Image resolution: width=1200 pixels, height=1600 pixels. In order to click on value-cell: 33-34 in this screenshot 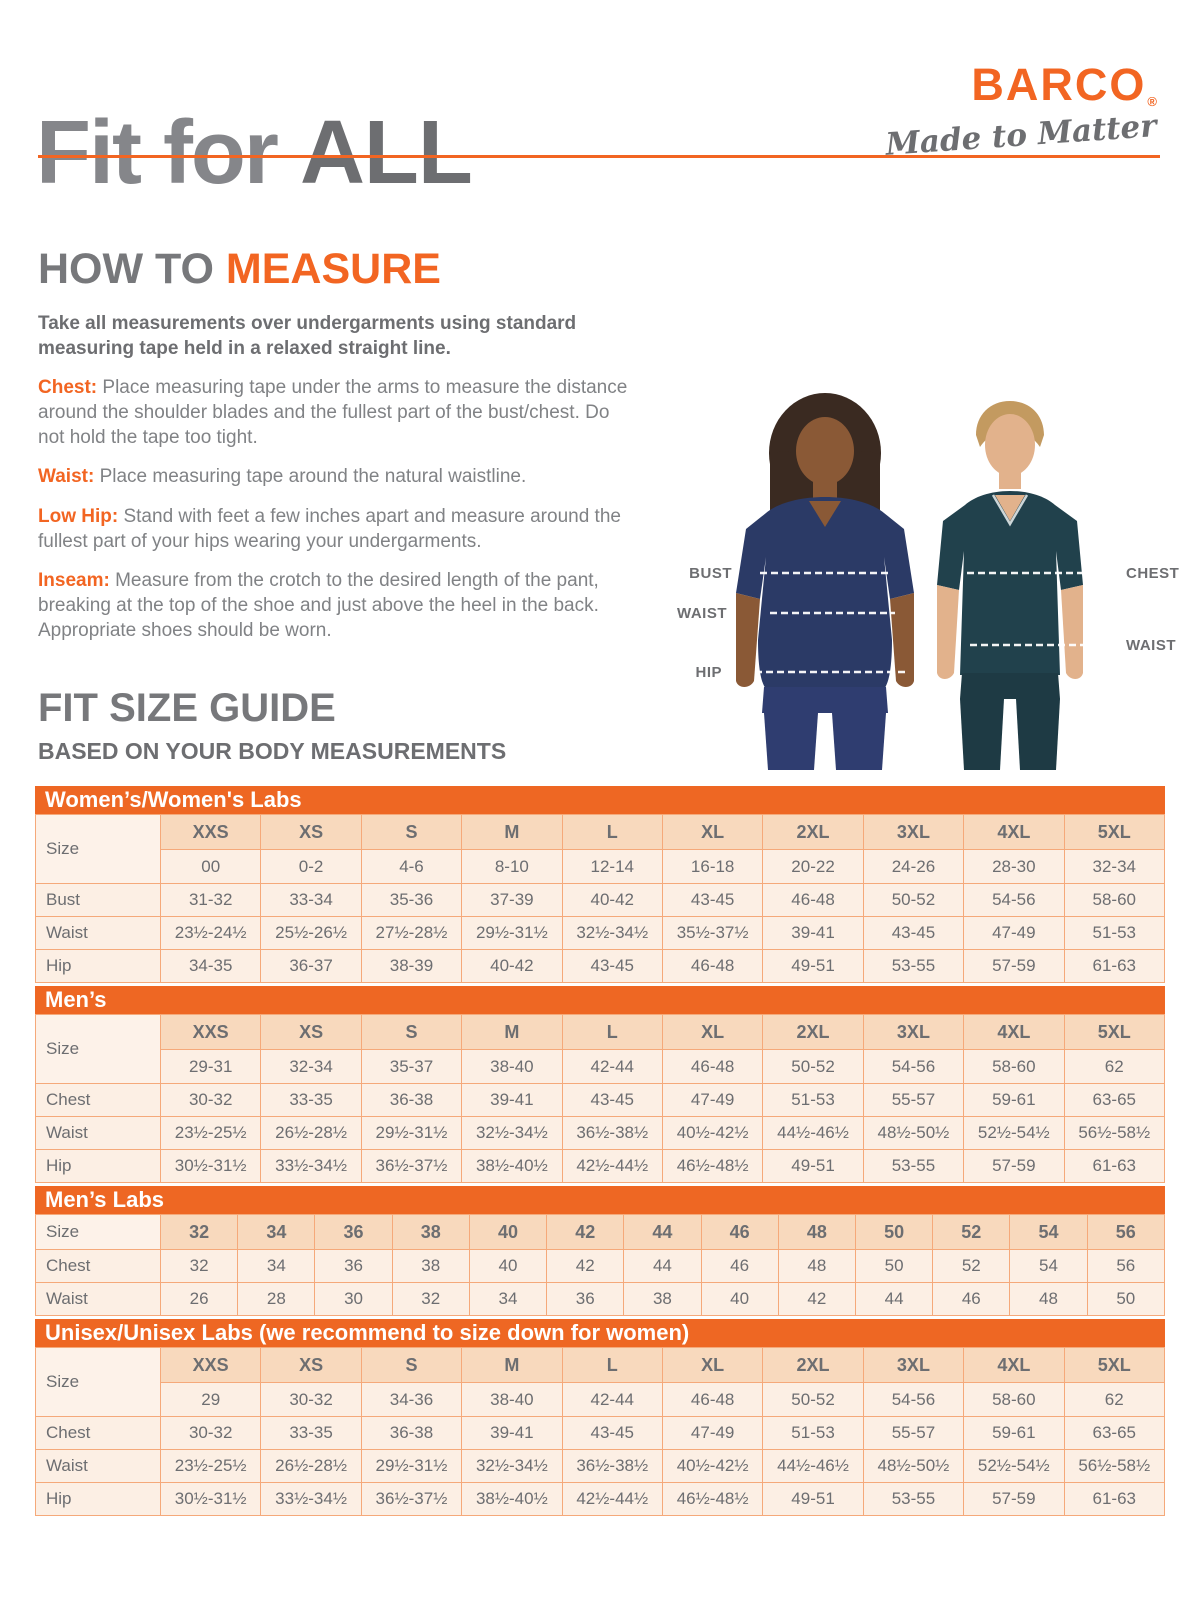, I will do `click(311, 900)`.